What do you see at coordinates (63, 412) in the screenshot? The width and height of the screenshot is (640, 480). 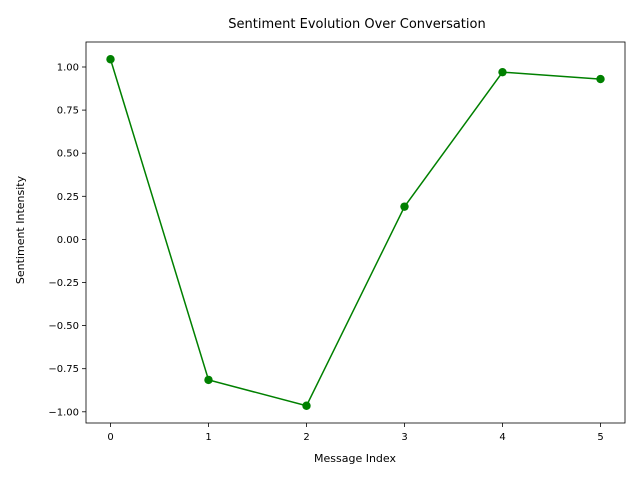 I see `y-tick-label: −1.00` at bounding box center [63, 412].